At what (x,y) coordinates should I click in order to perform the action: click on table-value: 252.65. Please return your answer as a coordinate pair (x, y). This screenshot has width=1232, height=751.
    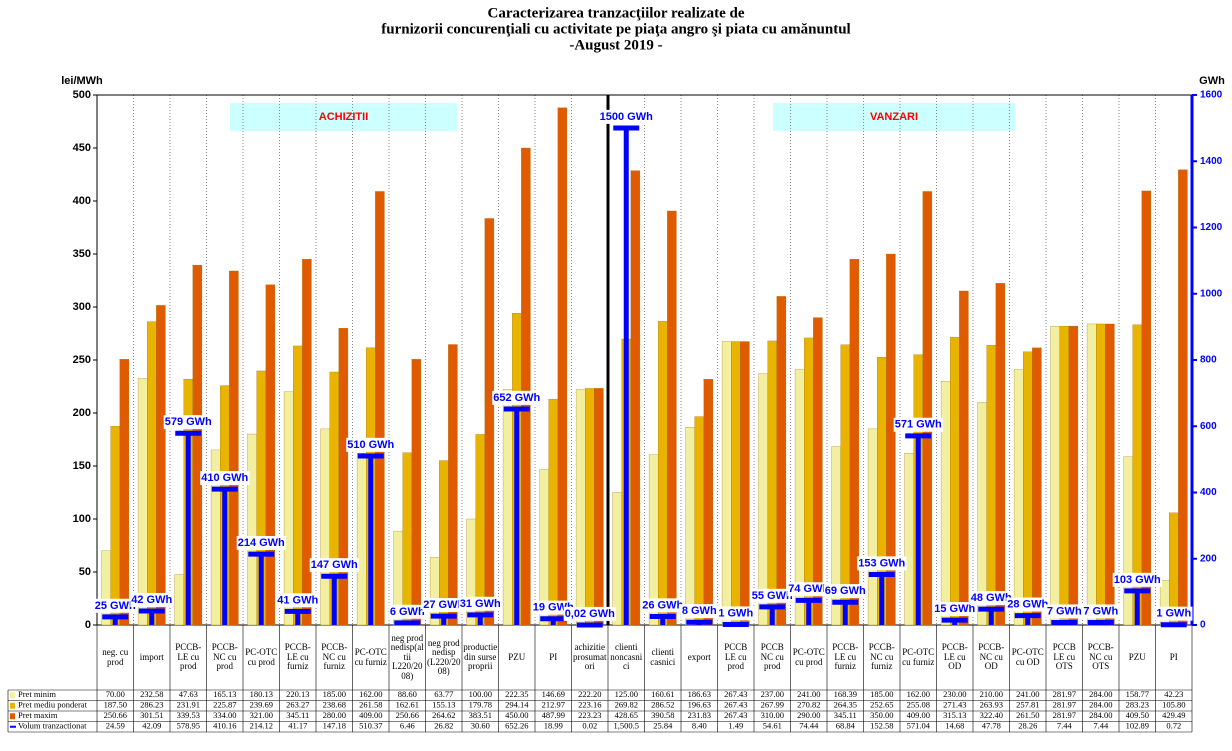
    Looking at the image, I should click on (881, 705).